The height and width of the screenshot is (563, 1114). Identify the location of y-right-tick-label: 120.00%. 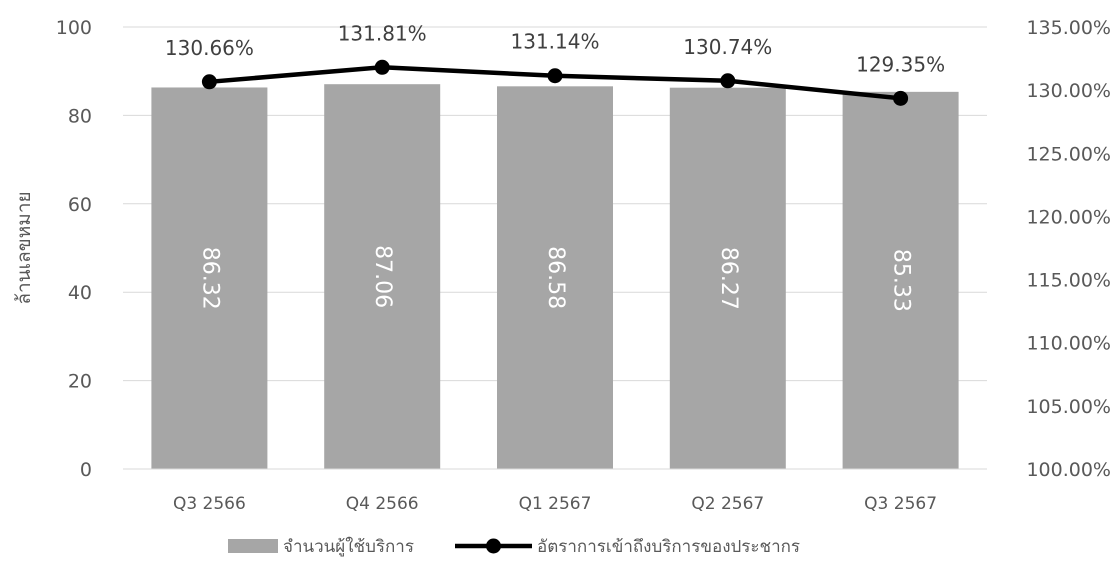
(1068, 217).